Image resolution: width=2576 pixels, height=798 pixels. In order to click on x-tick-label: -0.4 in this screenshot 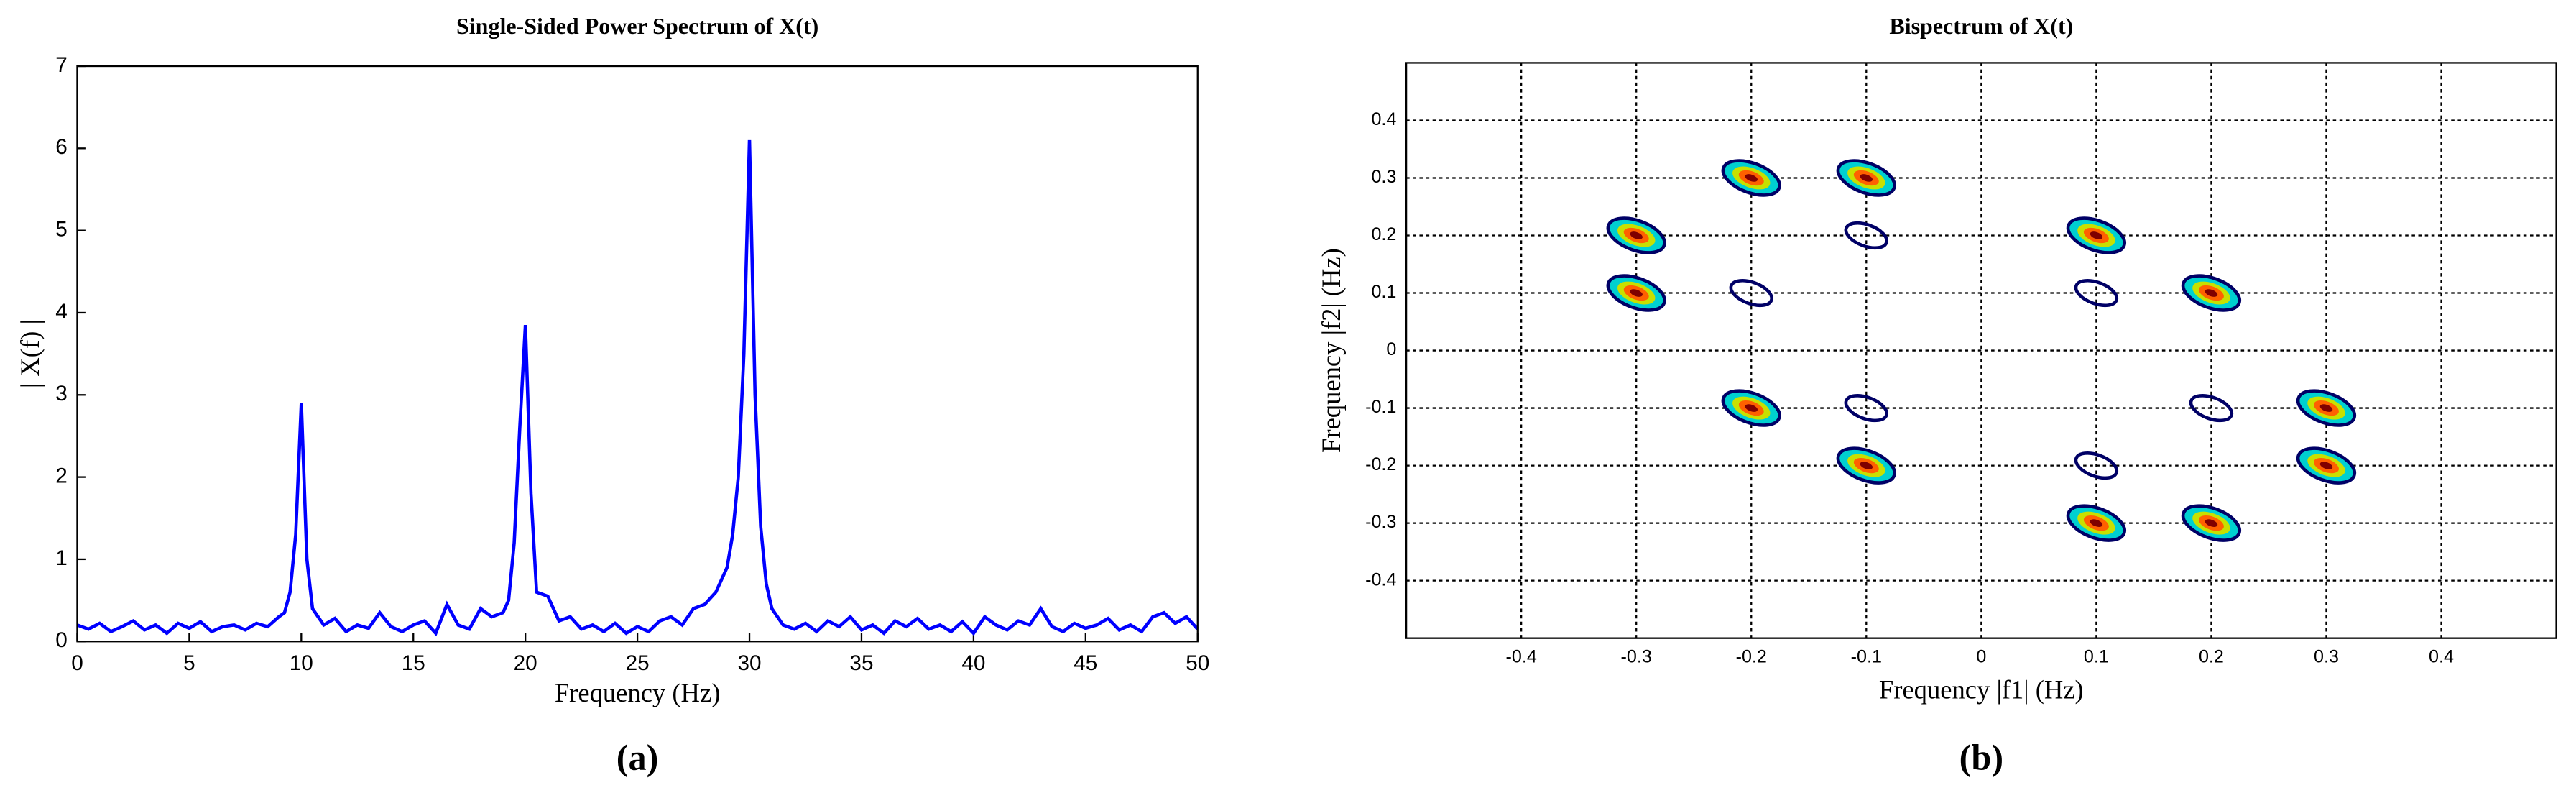, I will do `click(1521, 657)`.